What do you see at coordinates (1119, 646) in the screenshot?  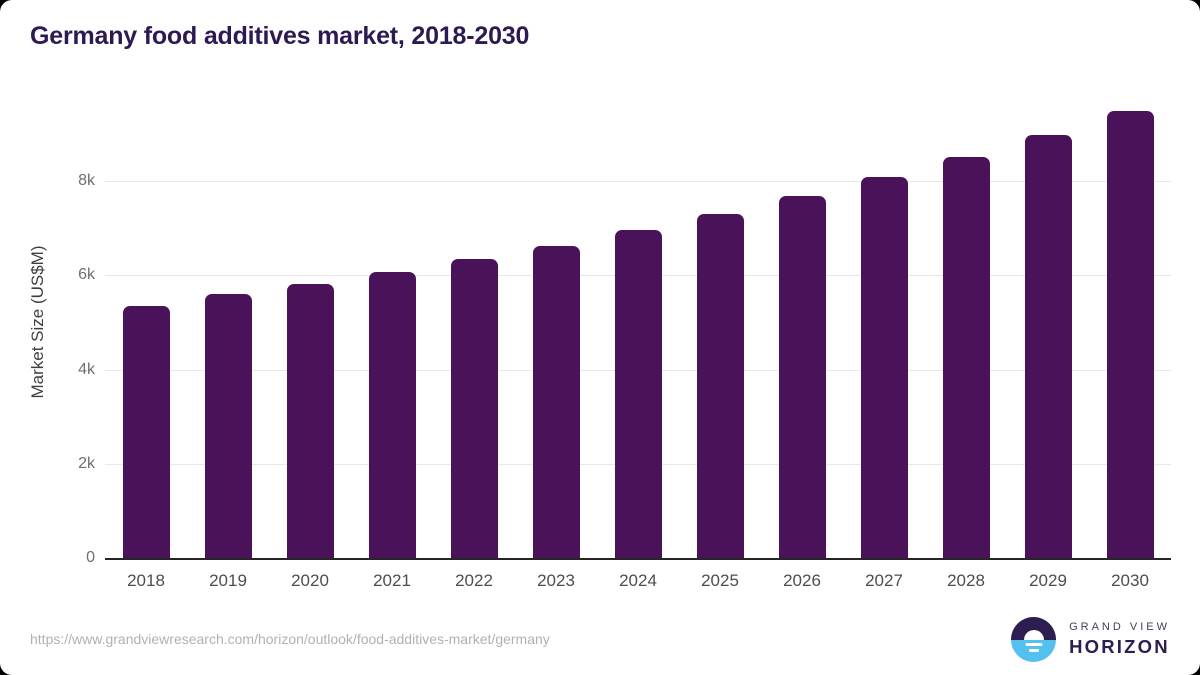 I see `brand-name-horizon: HORIZON` at bounding box center [1119, 646].